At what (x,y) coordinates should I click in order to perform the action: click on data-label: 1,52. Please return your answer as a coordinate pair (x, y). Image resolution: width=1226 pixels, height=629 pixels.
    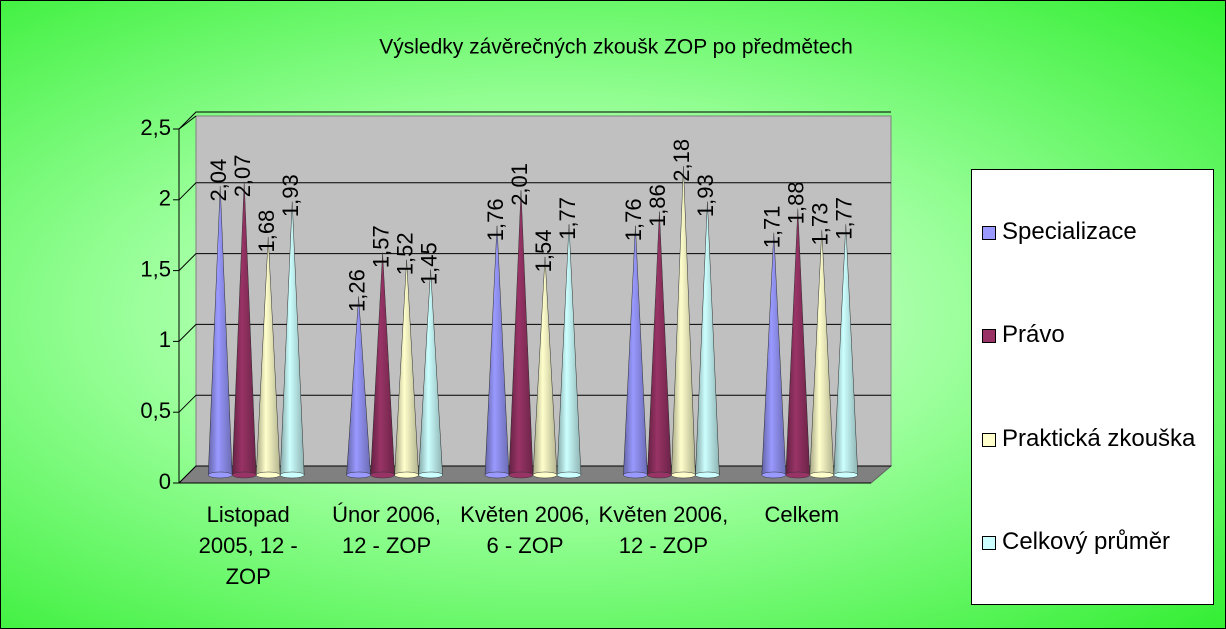
    Looking at the image, I should click on (404, 253).